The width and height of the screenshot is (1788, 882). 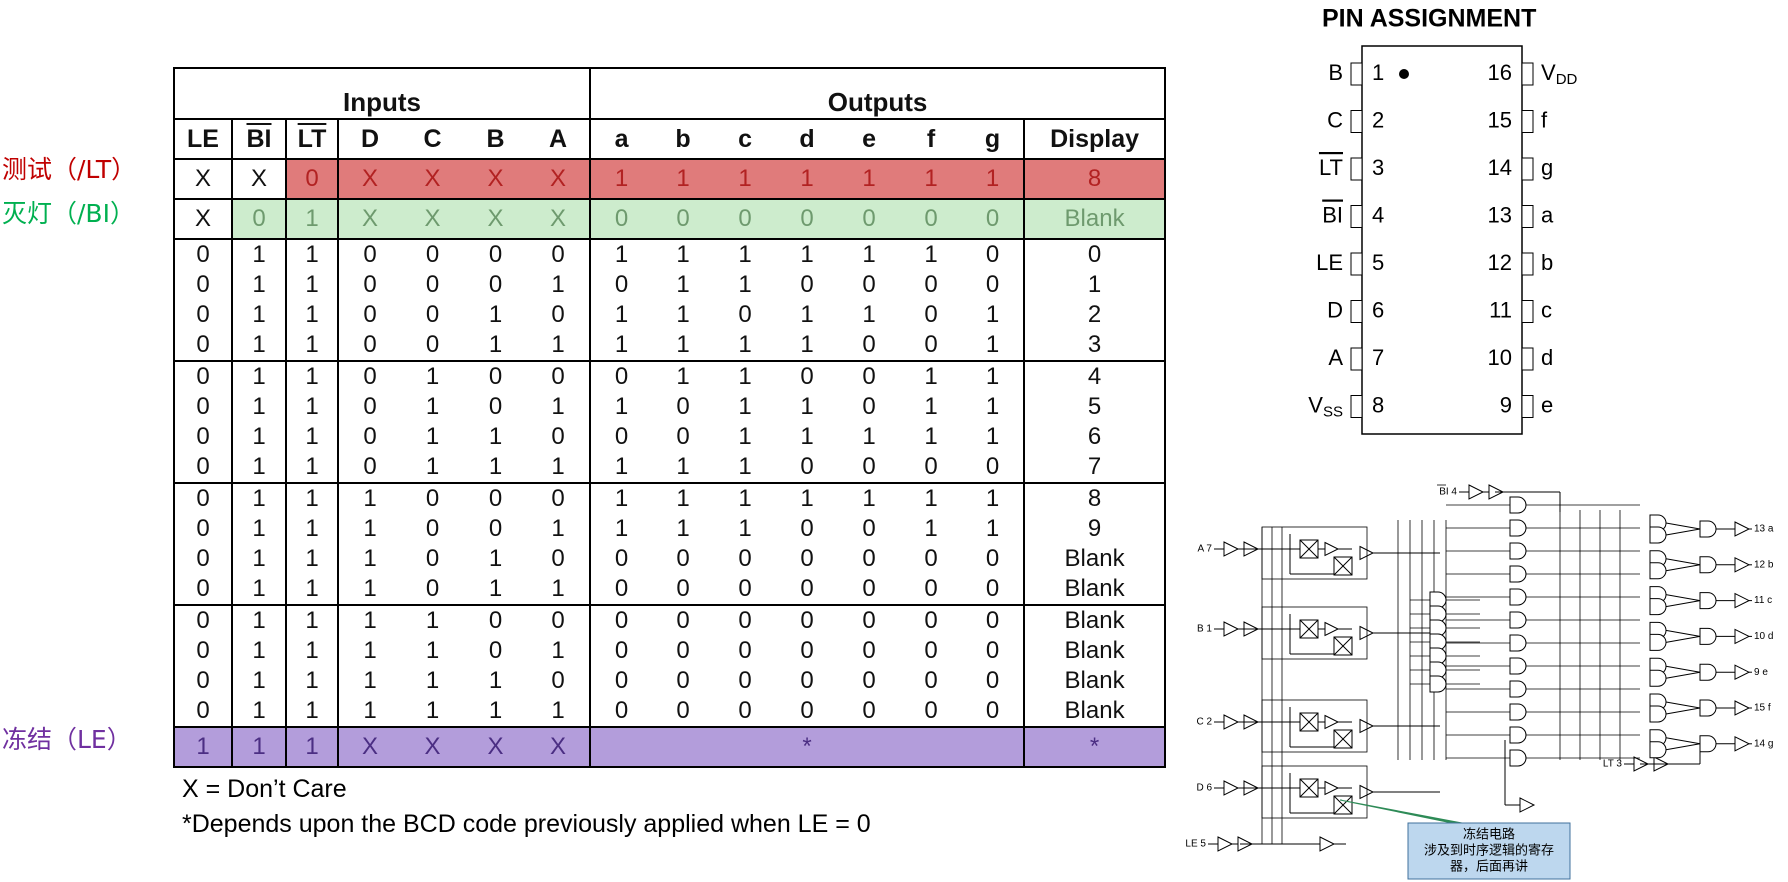 I want to click on column-header: a, so click(x=621, y=139).